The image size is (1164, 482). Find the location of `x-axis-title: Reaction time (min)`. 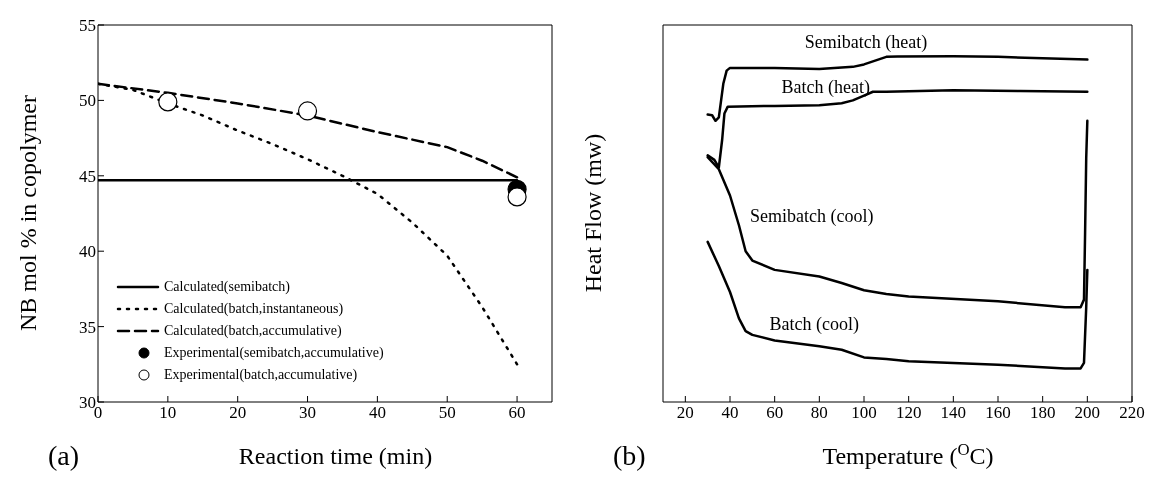

x-axis-title: Reaction time (min) is located at coordinates (335, 456).